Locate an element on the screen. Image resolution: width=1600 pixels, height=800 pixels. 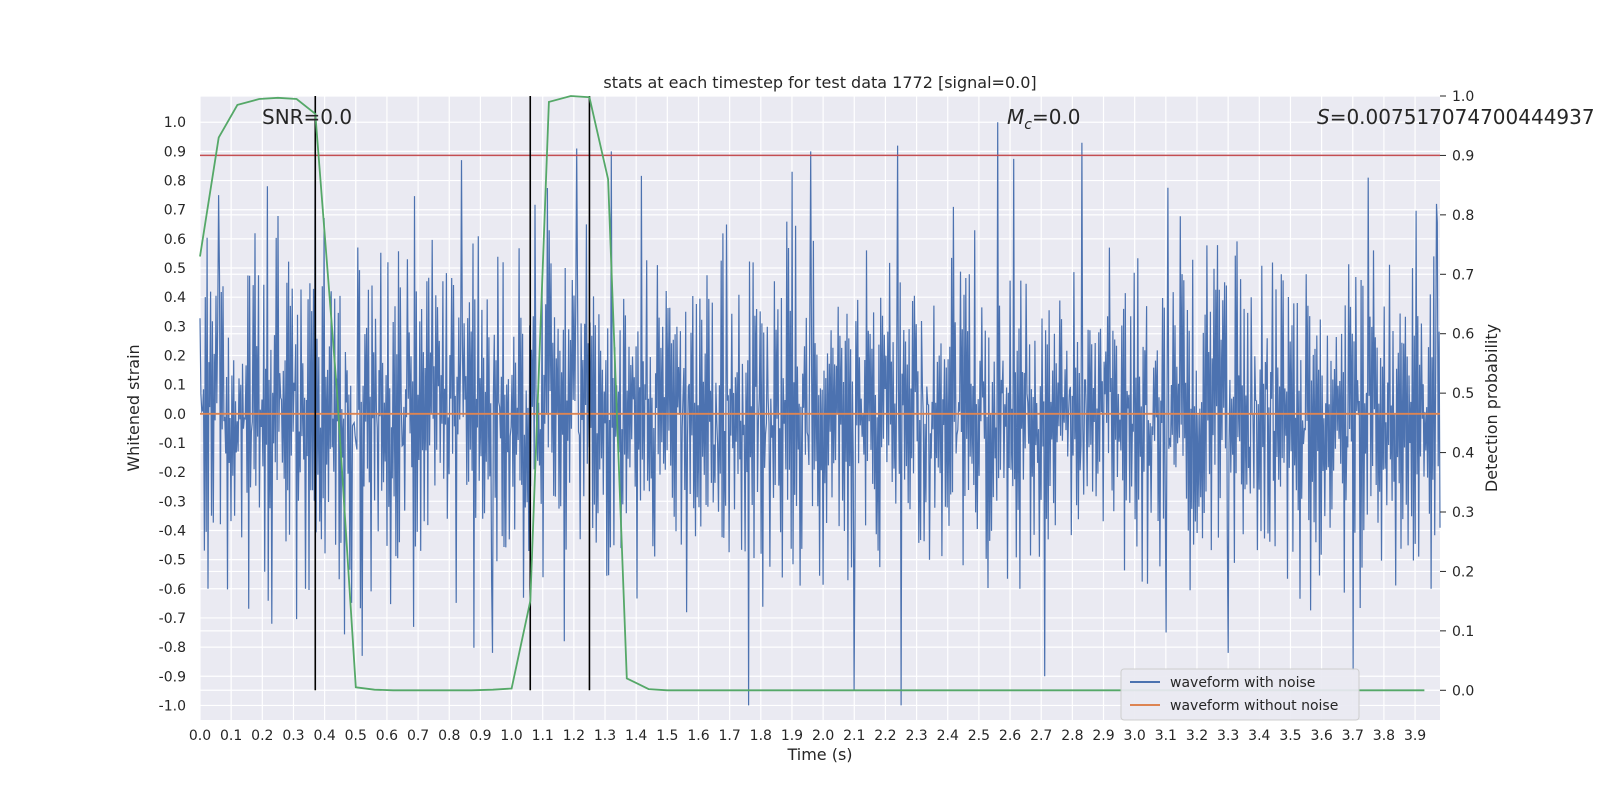
y-left-tick-label: 0.8 is located at coordinates (175, 182).